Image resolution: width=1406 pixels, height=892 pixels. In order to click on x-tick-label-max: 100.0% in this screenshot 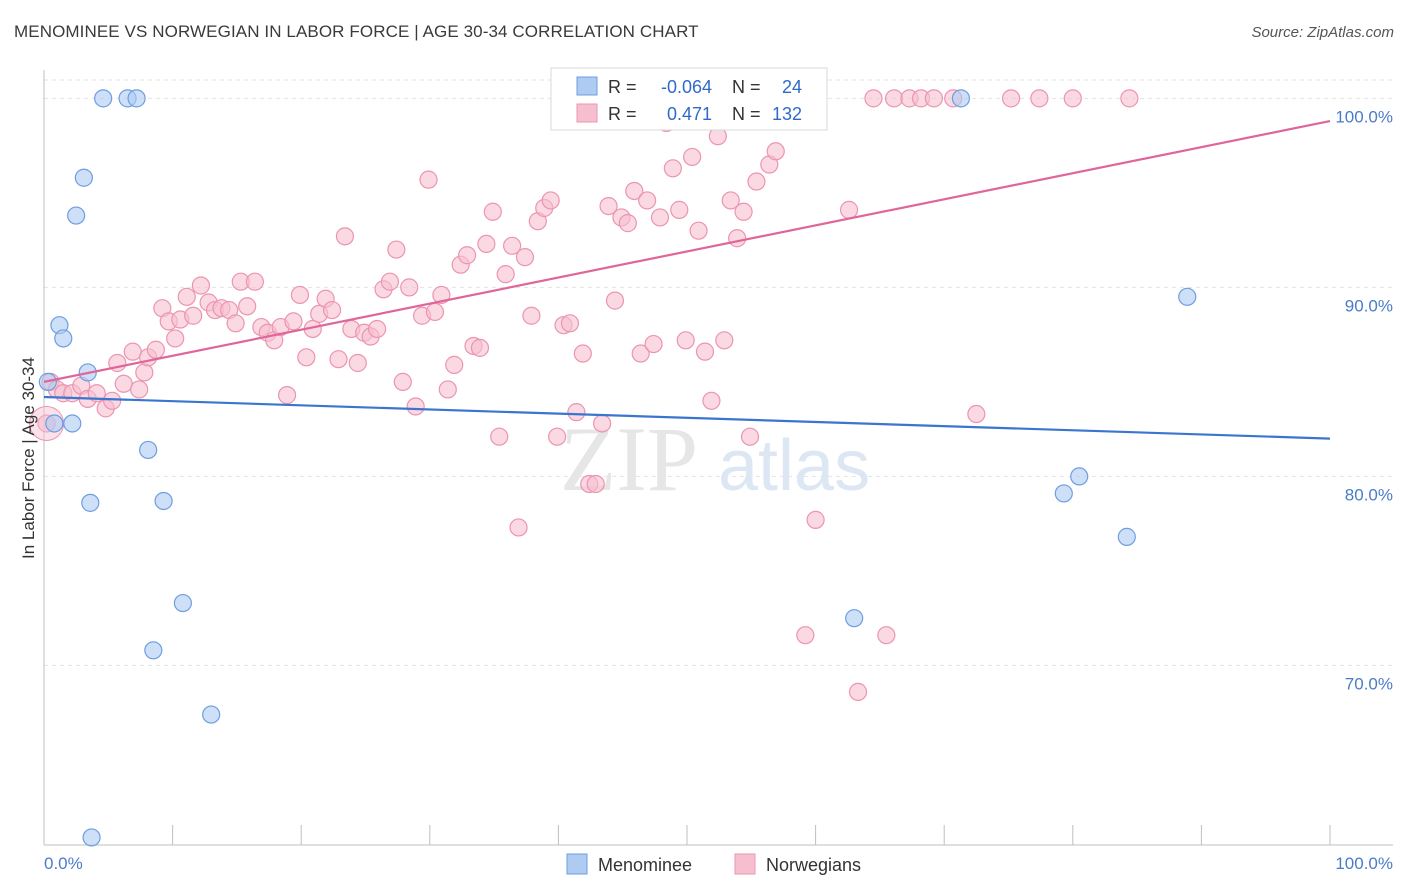, I will do `click(1364, 863)`.